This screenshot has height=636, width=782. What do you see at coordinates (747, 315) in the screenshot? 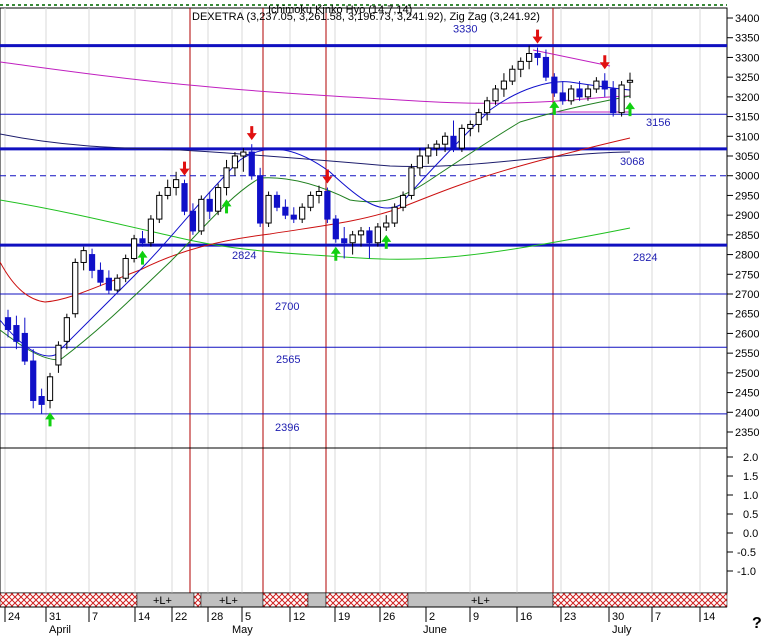
I see `price-tick-label: 2650` at bounding box center [747, 315].